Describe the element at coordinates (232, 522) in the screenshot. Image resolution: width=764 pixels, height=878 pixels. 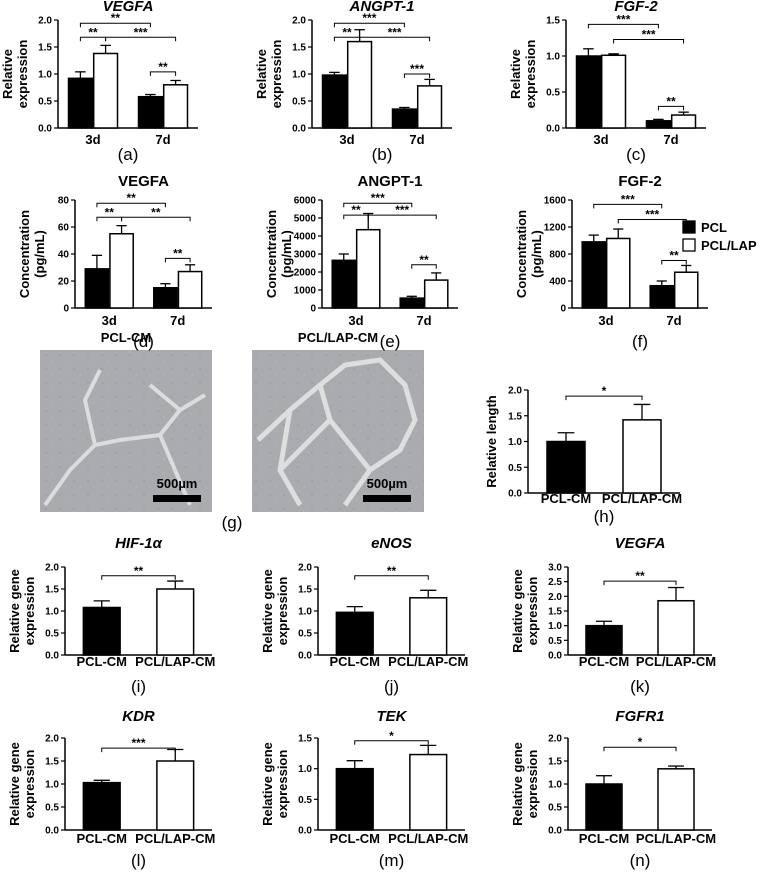
I see `panel-label: (g)` at that location.